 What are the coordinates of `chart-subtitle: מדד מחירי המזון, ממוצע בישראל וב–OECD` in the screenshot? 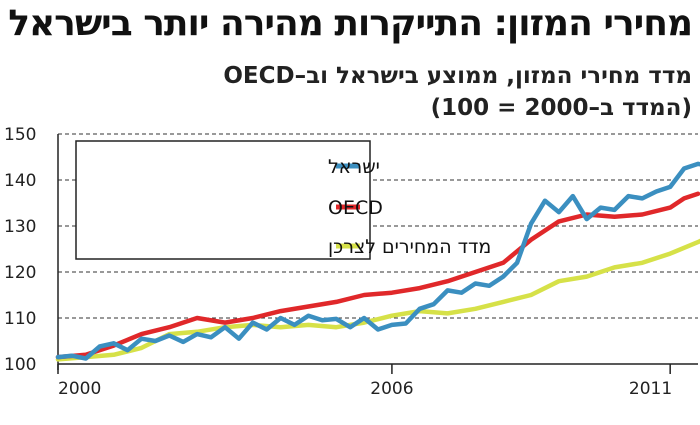 It's located at (457, 76).